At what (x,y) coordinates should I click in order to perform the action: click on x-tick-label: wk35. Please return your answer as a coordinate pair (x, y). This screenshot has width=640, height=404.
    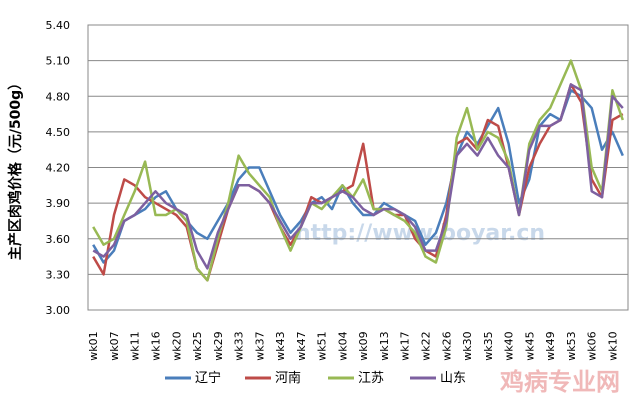
    Looking at the image, I should click on (488, 345).